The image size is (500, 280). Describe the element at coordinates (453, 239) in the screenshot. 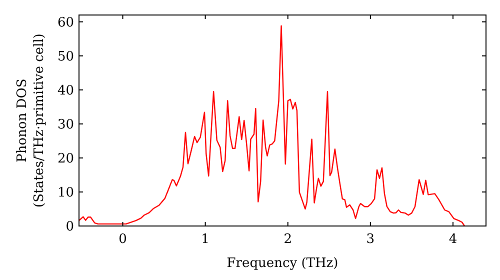

I see `x-tick-label: 4` at that location.